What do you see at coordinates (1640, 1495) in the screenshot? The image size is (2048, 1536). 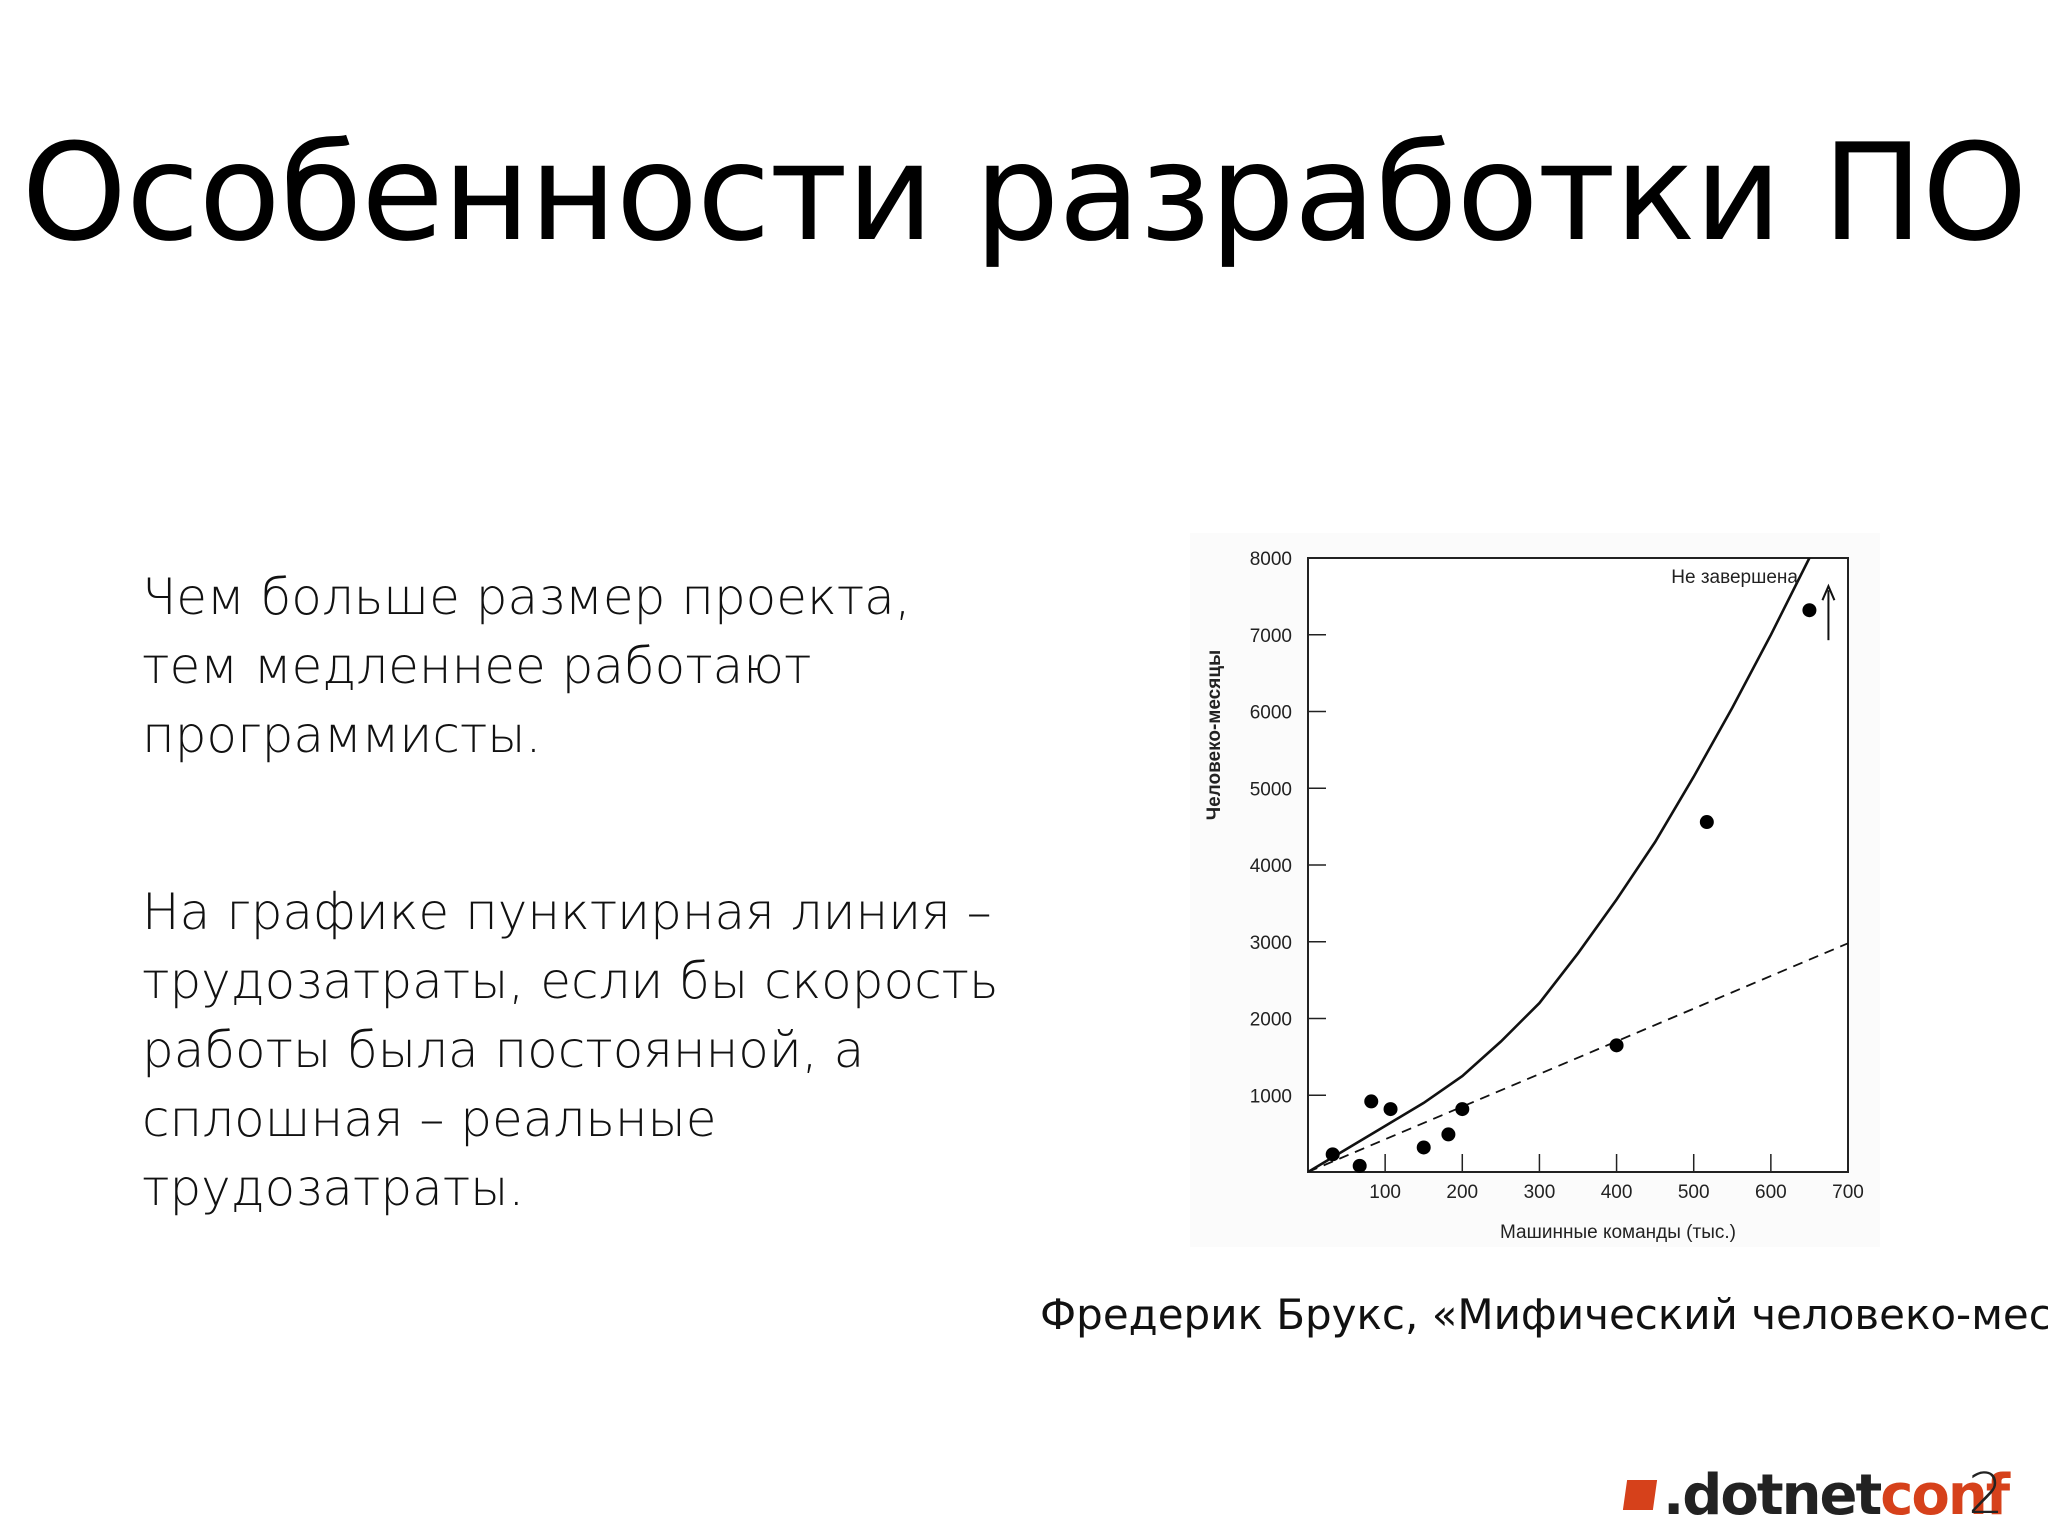 I see `logo-square-icon` at bounding box center [1640, 1495].